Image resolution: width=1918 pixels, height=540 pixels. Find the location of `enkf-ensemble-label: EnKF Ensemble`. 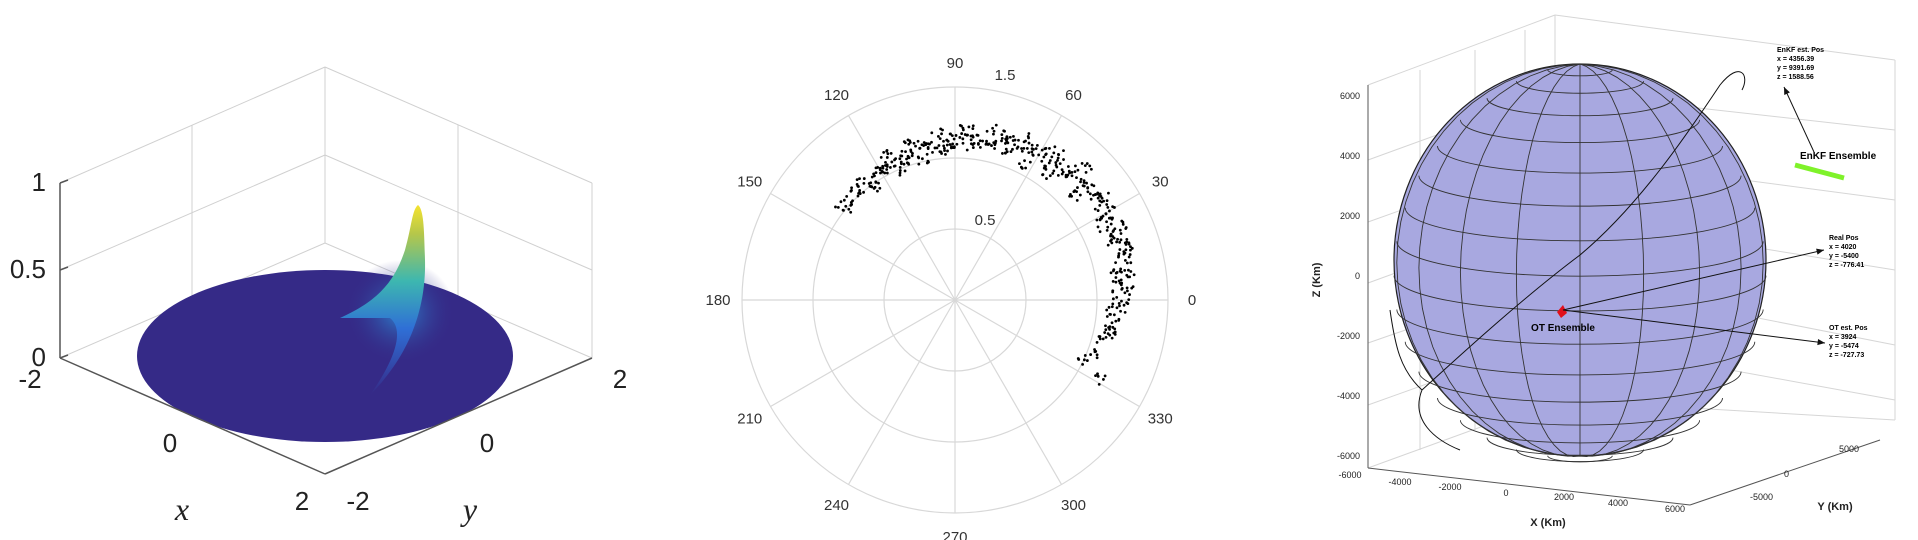

enkf-ensemble-label: EnKF Ensemble is located at coordinates (1838, 156).